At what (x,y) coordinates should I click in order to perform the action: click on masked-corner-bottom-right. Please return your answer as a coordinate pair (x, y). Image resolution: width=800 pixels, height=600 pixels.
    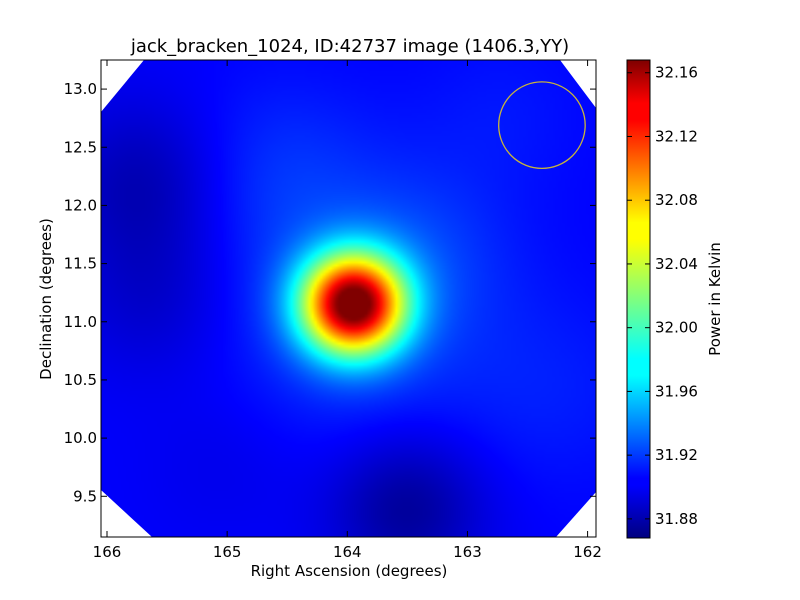
    Looking at the image, I should click on (576, 514).